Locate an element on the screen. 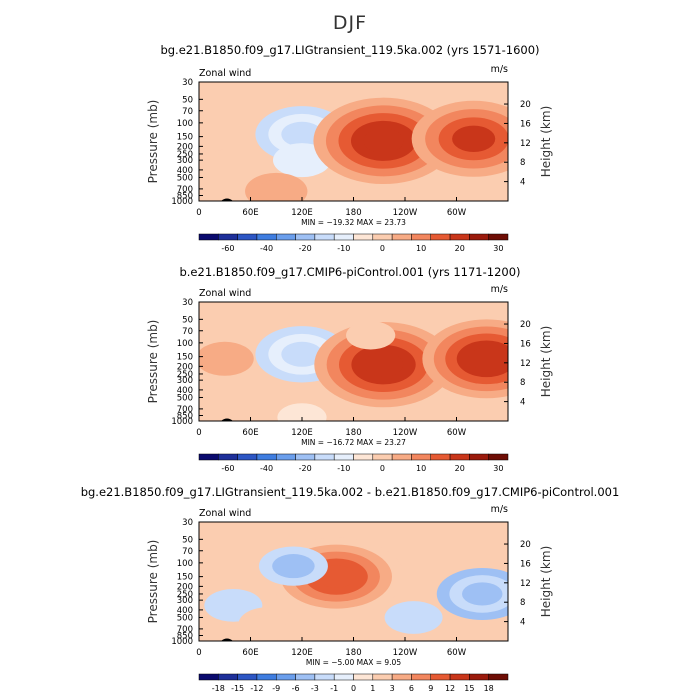 The image size is (700, 700). panel-3-y2tick-label: 20 is located at coordinates (525, 545).